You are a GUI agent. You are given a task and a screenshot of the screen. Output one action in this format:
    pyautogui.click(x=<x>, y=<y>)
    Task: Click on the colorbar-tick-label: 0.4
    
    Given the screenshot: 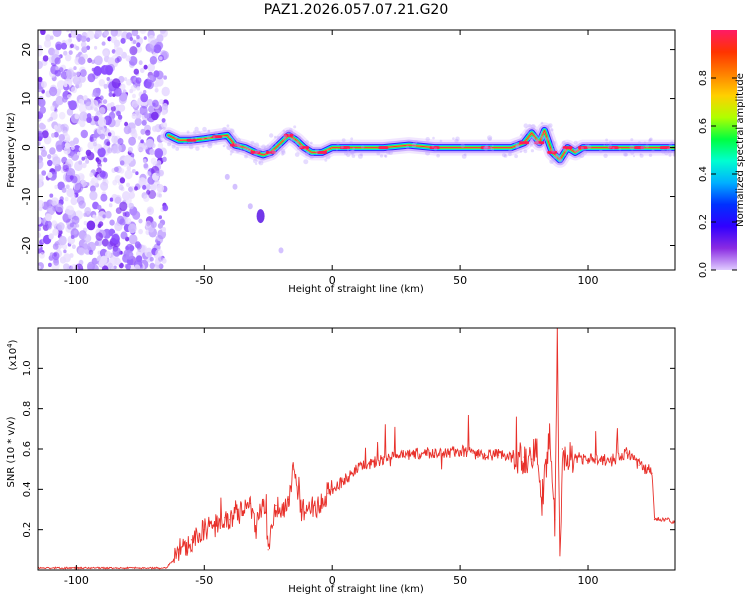 What is the action you would take?
    pyautogui.click(x=703, y=174)
    